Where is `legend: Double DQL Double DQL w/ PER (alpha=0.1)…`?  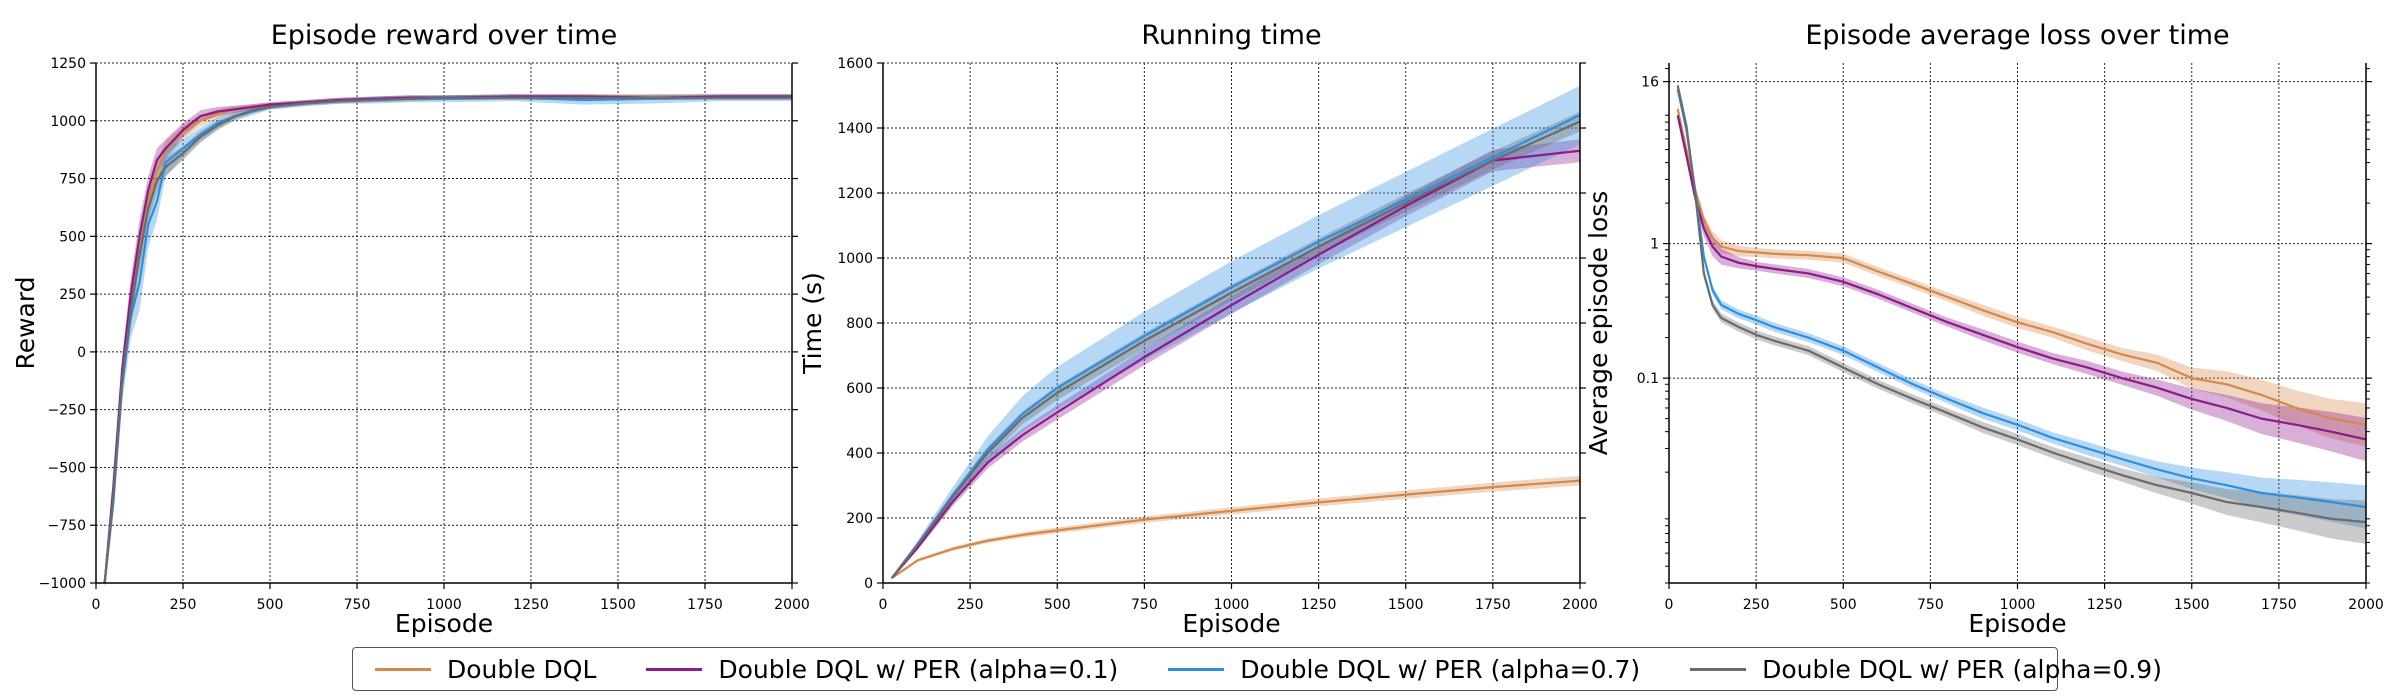
legend: Double DQL Double DQL w/ PER (alpha=0.1)… is located at coordinates (1257, 669).